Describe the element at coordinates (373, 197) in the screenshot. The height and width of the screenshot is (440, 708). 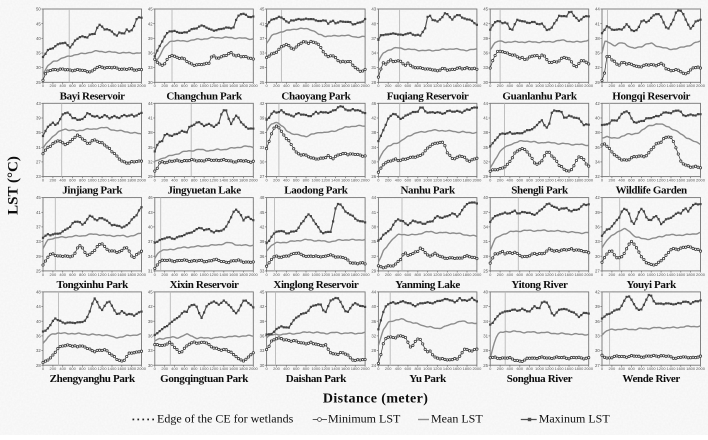
I see `svg-text: 44` at that location.